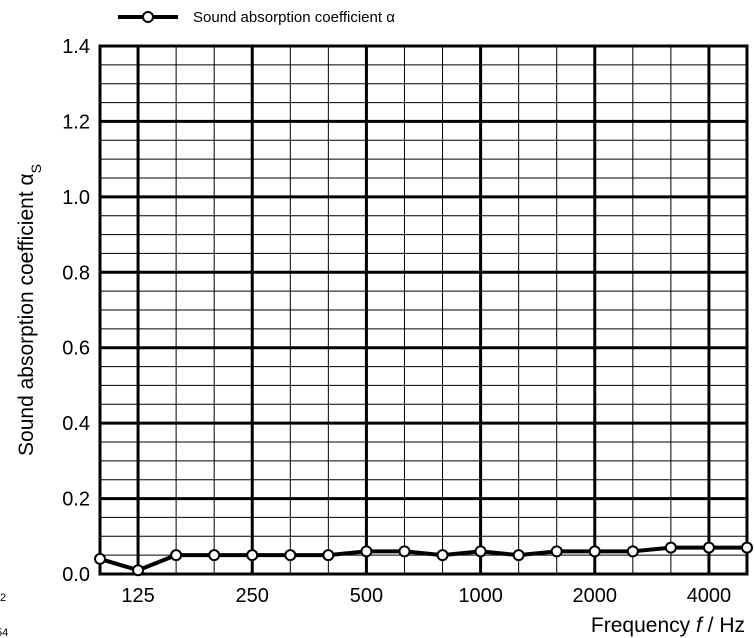  I want to click on y-tick-label: 0.4, so click(76, 424).